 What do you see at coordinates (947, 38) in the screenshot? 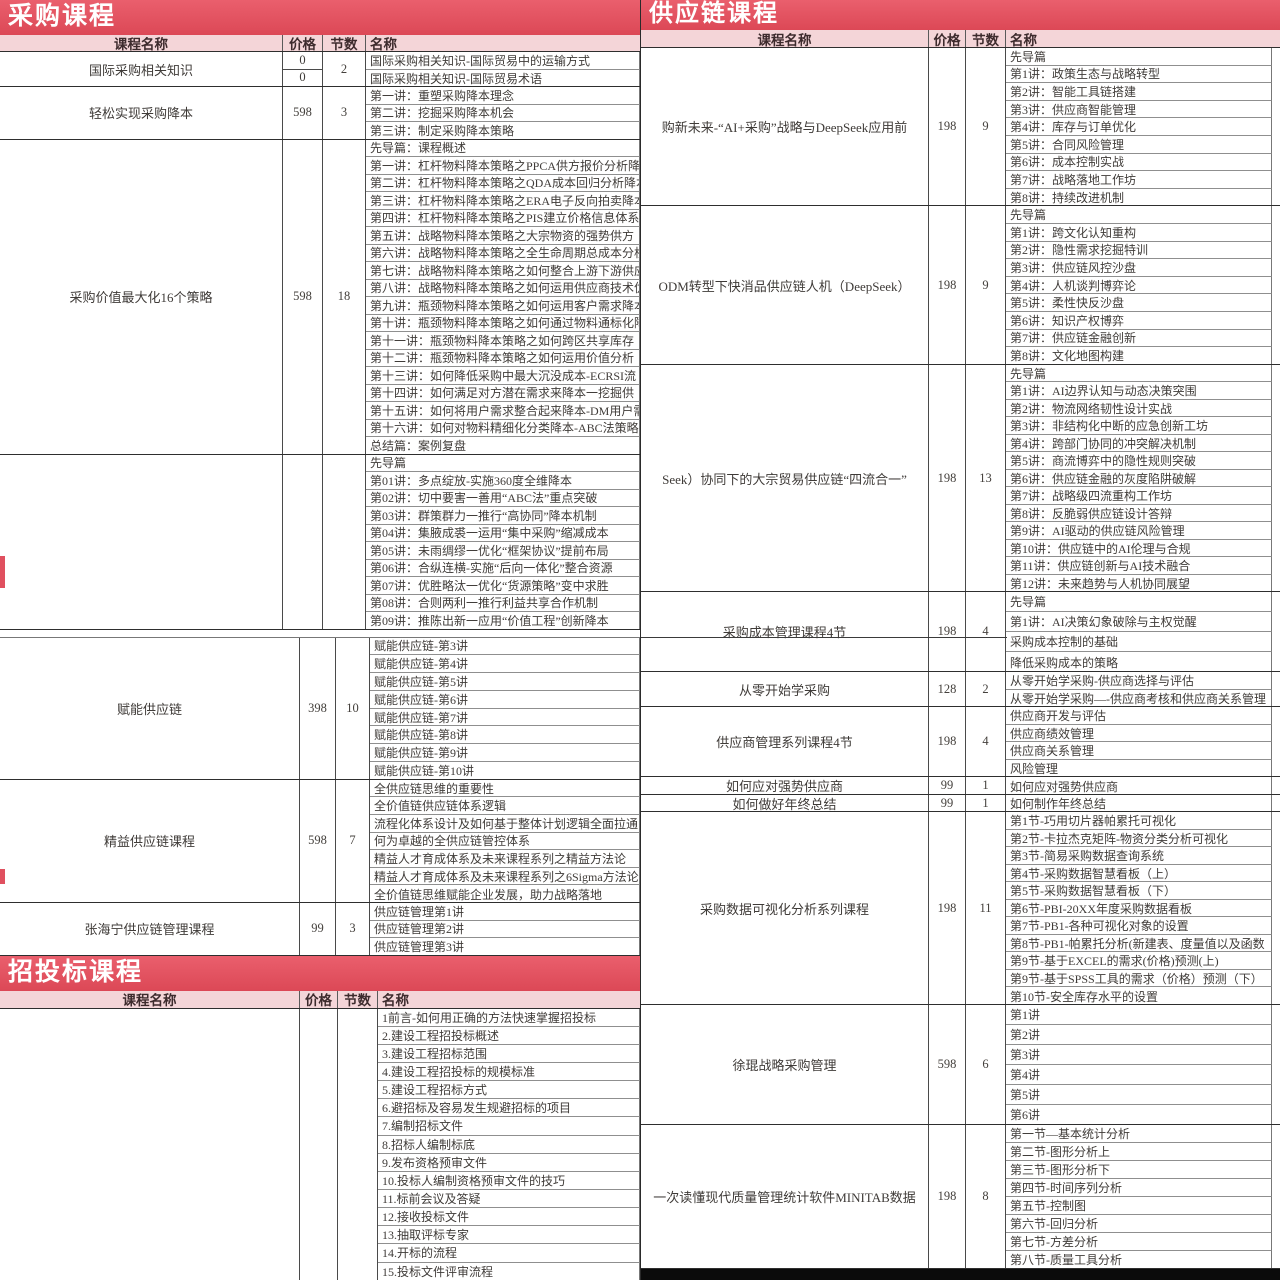
I see `col-header-price: 价格` at bounding box center [947, 38].